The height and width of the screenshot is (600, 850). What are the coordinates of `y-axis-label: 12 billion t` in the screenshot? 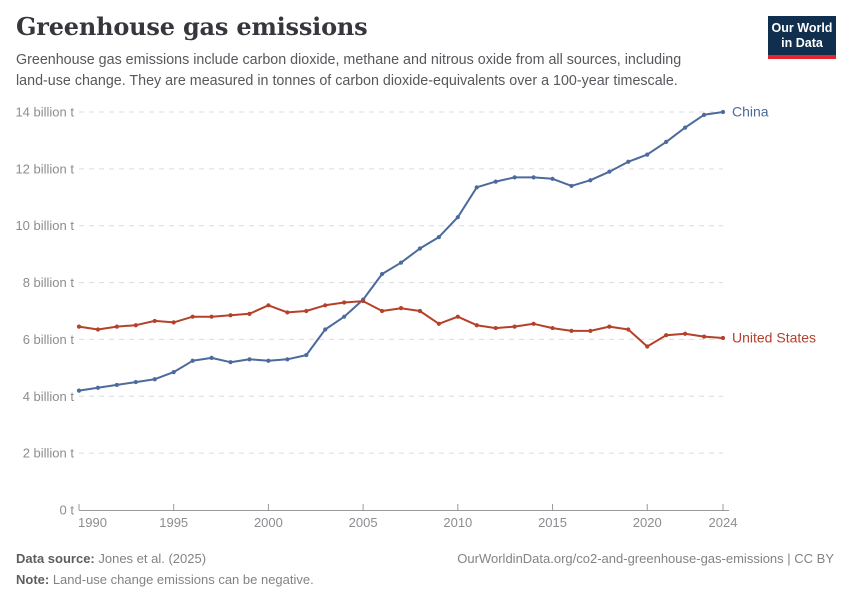 It's located at (44, 168).